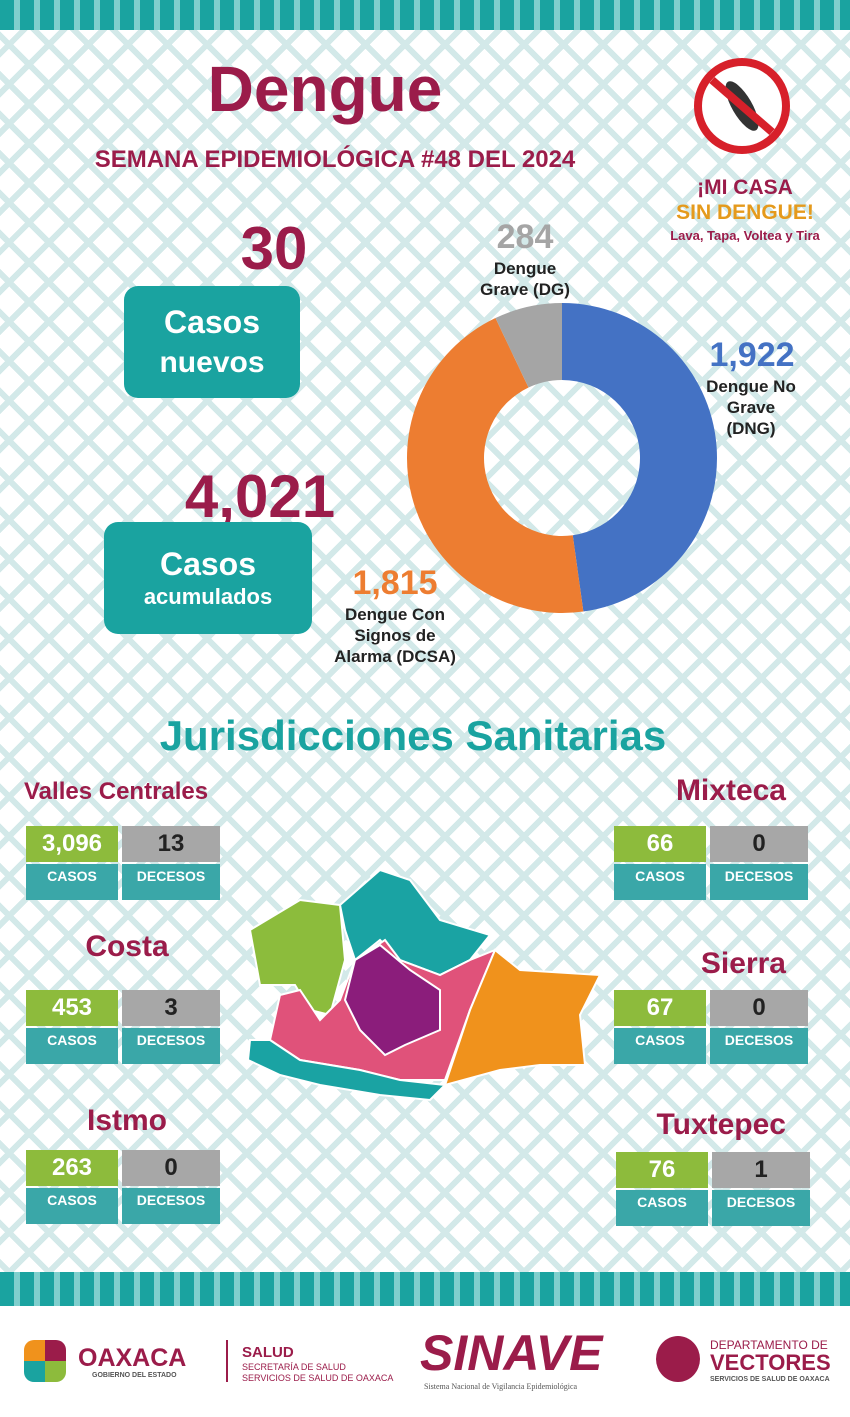 This screenshot has width=850, height=1417. What do you see at coordinates (116, 791) in the screenshot?
I see `jurisdiction-name: Valles Centrales` at bounding box center [116, 791].